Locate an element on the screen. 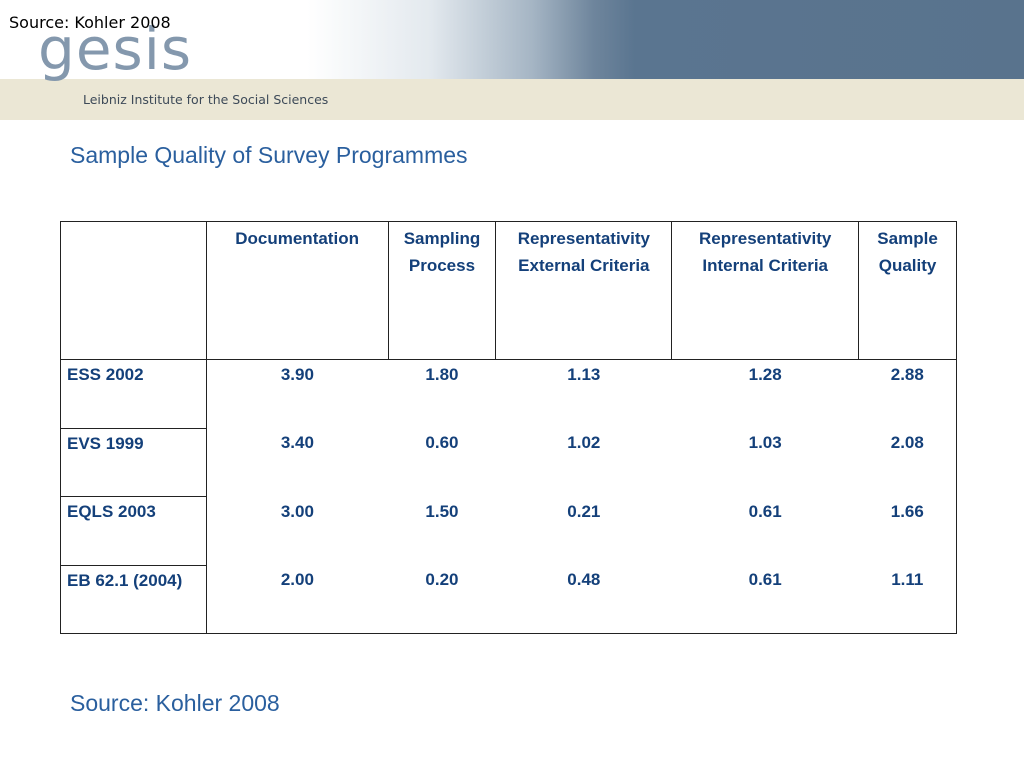  cell-sample-quality: 2.88 is located at coordinates (907, 393).